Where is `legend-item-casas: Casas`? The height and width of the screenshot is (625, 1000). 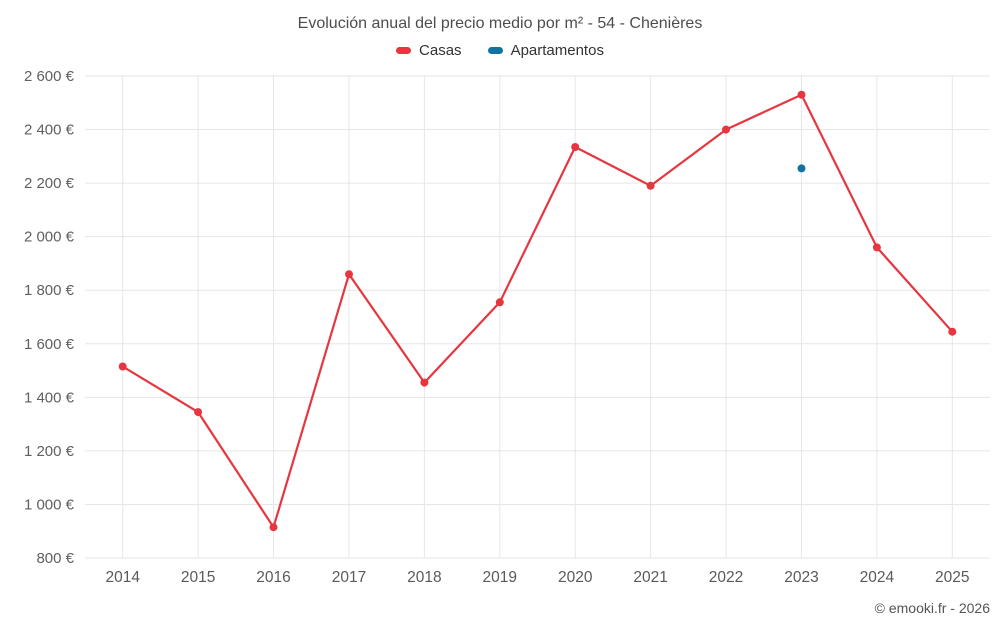 legend-item-casas: Casas is located at coordinates (429, 50).